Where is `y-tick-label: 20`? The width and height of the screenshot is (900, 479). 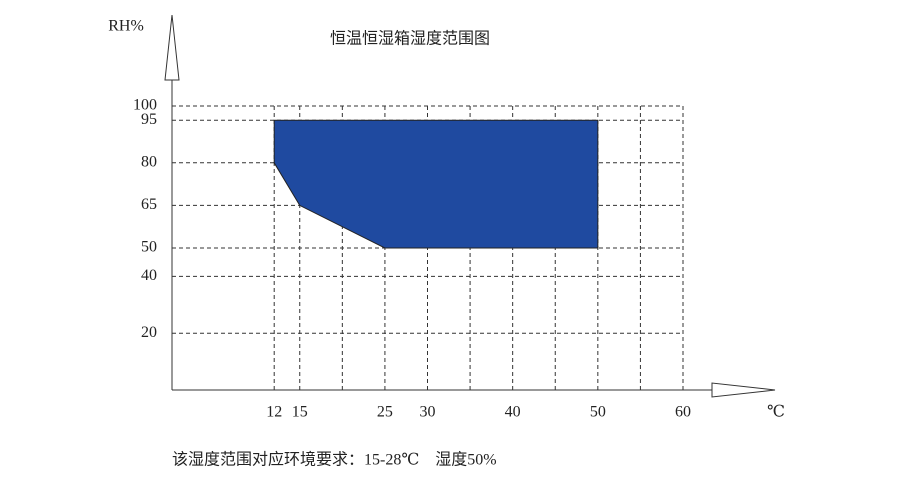 y-tick-label: 20 is located at coordinates (149, 332).